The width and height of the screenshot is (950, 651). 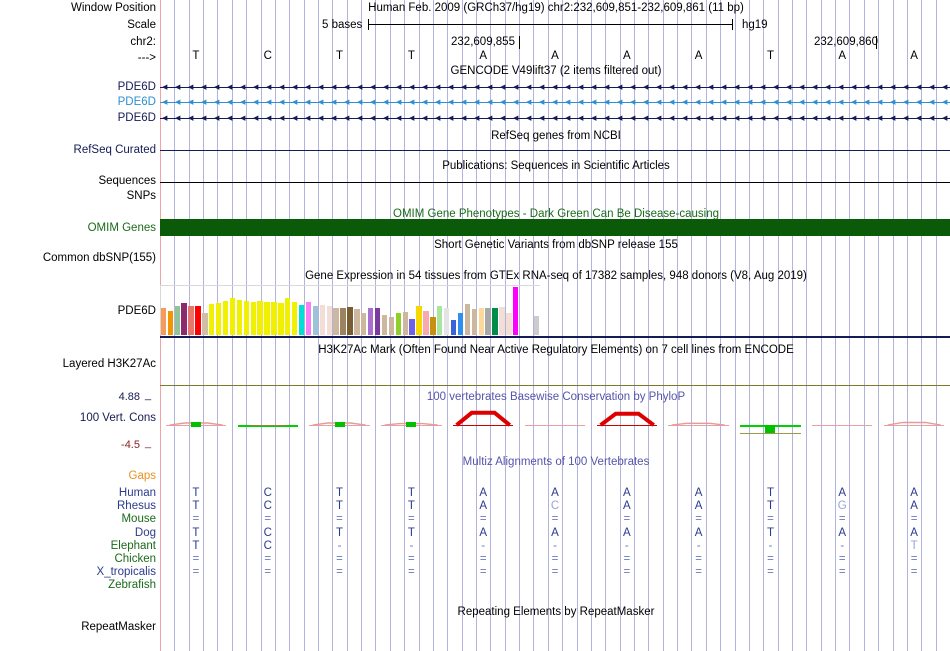 I want to click on species-label: Elephant, so click(x=133, y=545).